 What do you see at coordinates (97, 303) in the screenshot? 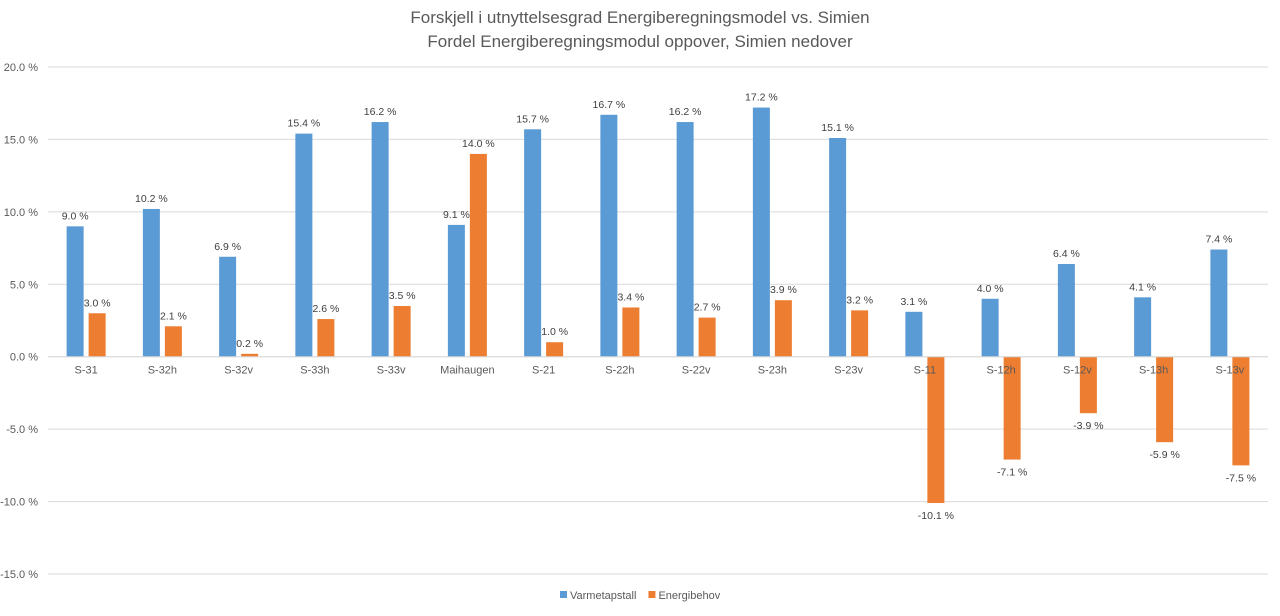
I see `data-label: 3.0 %` at bounding box center [97, 303].